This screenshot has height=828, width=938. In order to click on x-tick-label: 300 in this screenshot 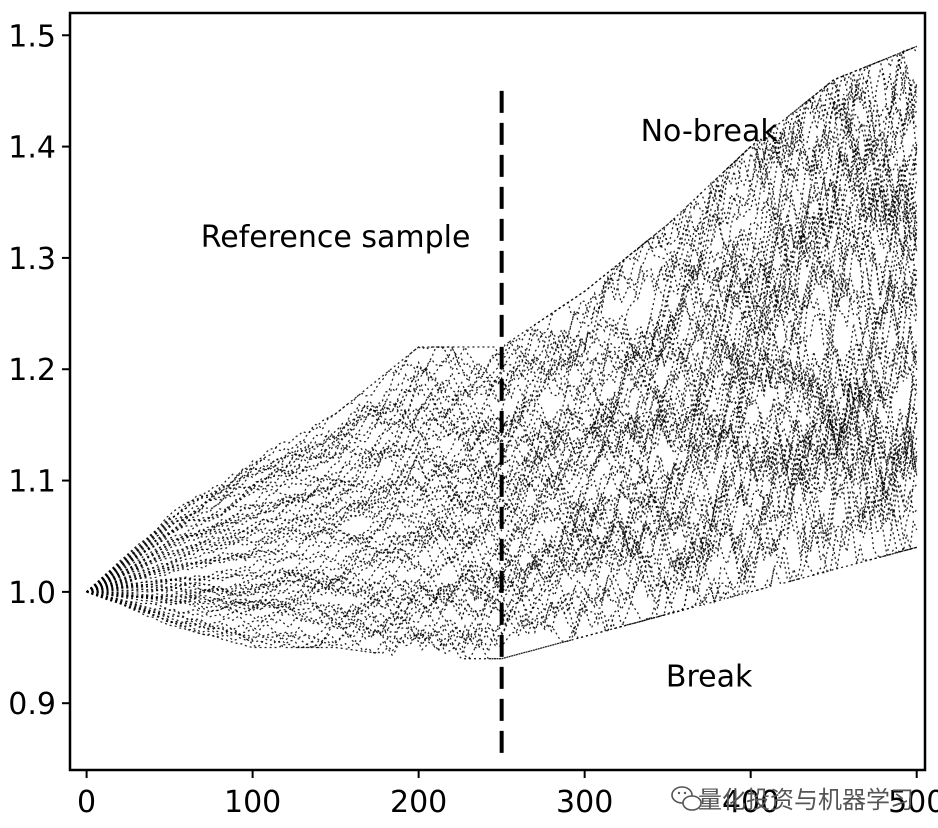, I will do `click(584, 802)`.